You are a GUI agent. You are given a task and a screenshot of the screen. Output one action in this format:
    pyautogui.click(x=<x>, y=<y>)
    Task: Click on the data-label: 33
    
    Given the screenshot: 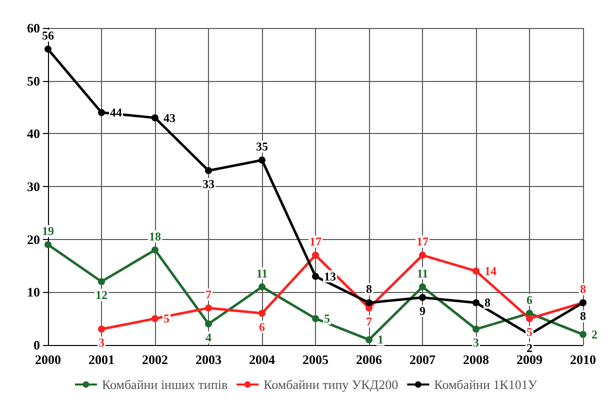 What is the action you would take?
    pyautogui.click(x=208, y=184)
    